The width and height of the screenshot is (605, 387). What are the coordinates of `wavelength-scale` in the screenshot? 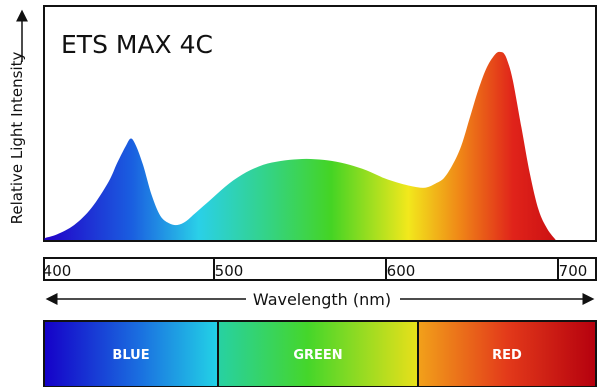 It's located at (320, 269).